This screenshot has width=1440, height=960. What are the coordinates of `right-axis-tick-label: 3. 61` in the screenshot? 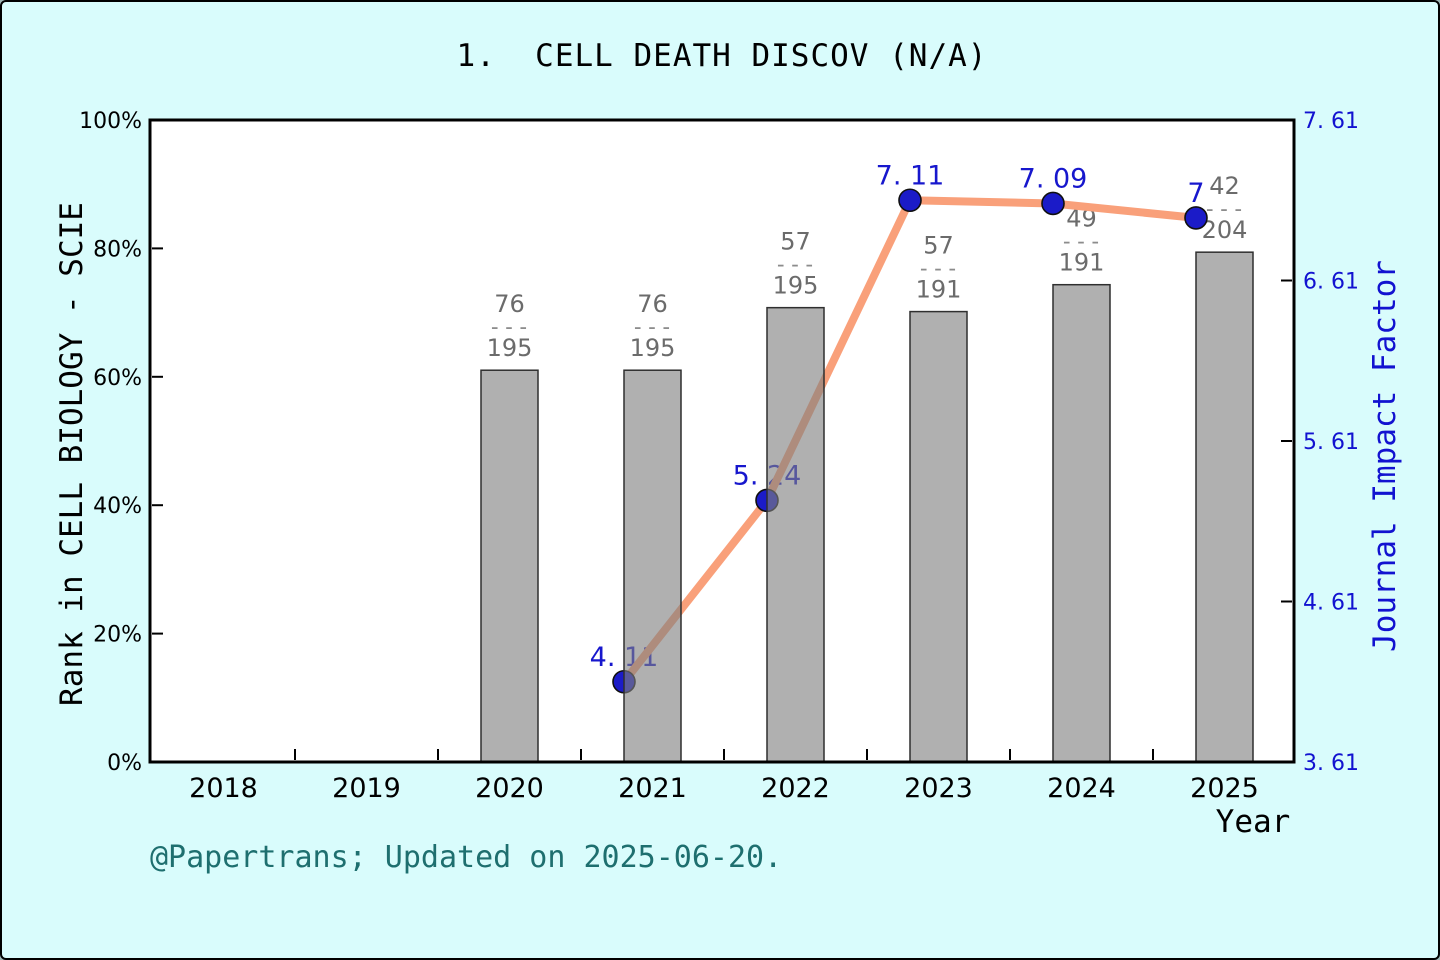 It's located at (1331, 763).